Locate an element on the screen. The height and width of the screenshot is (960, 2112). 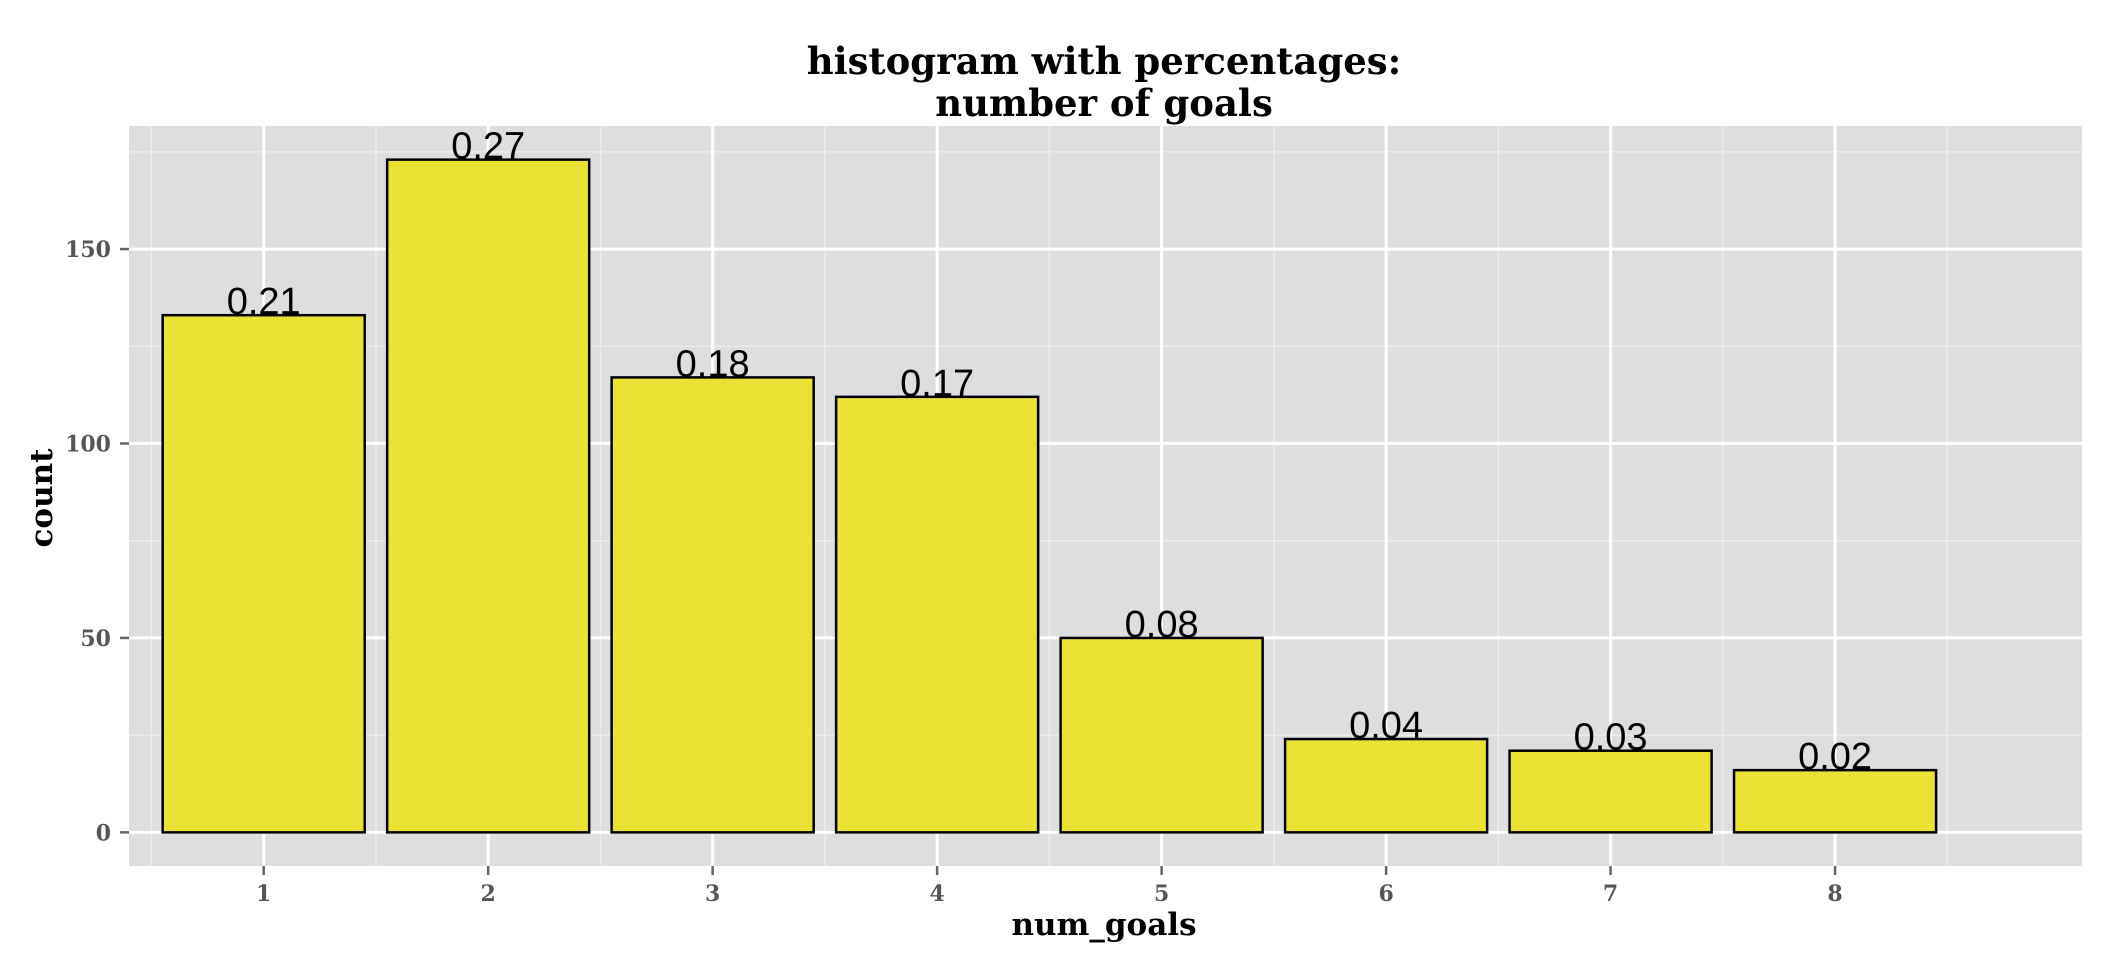
y-tick-label: 0 is located at coordinates (103, 833).